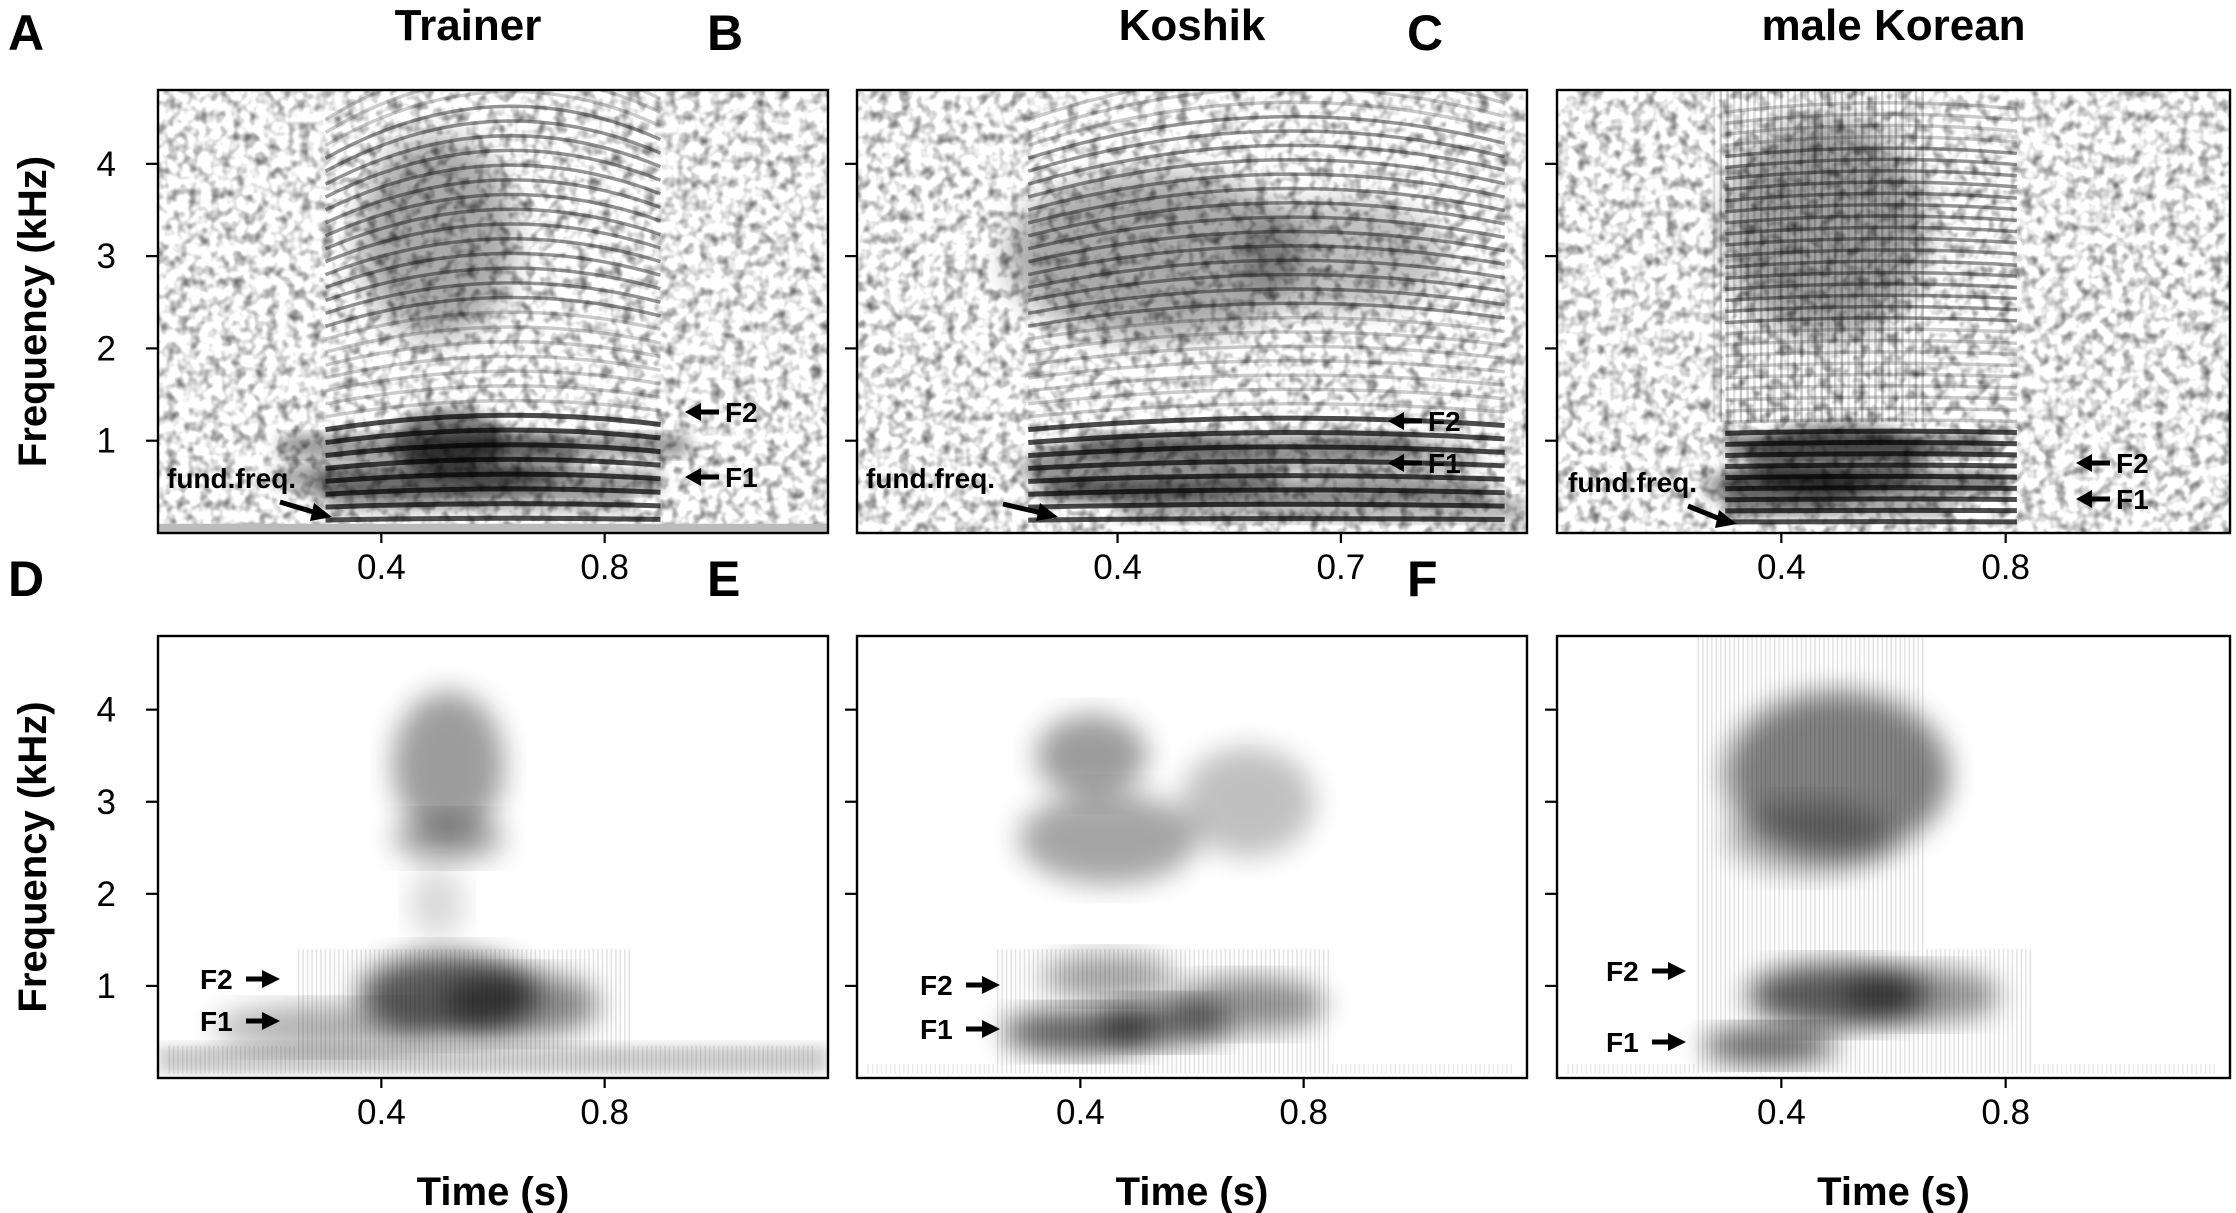 This screenshot has height=1213, width=2236. I want to click on panel-letter: D, so click(26, 579).